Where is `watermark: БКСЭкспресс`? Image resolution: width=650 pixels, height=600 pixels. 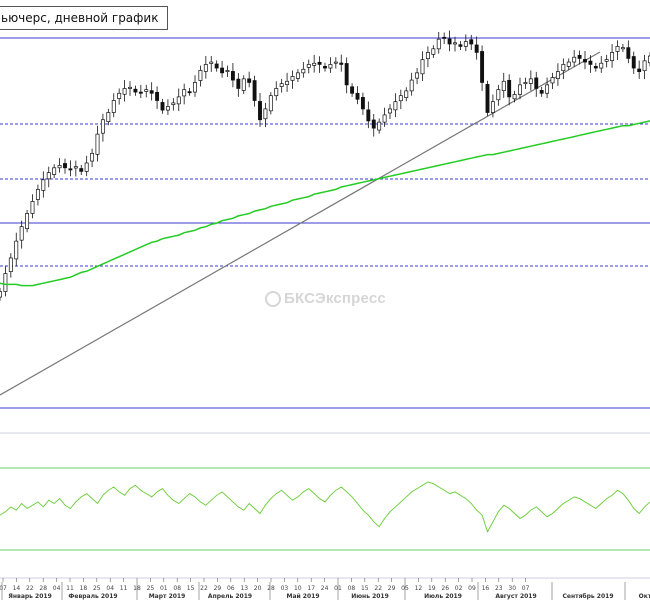 watermark: БКСЭкспресс is located at coordinates (325, 298).